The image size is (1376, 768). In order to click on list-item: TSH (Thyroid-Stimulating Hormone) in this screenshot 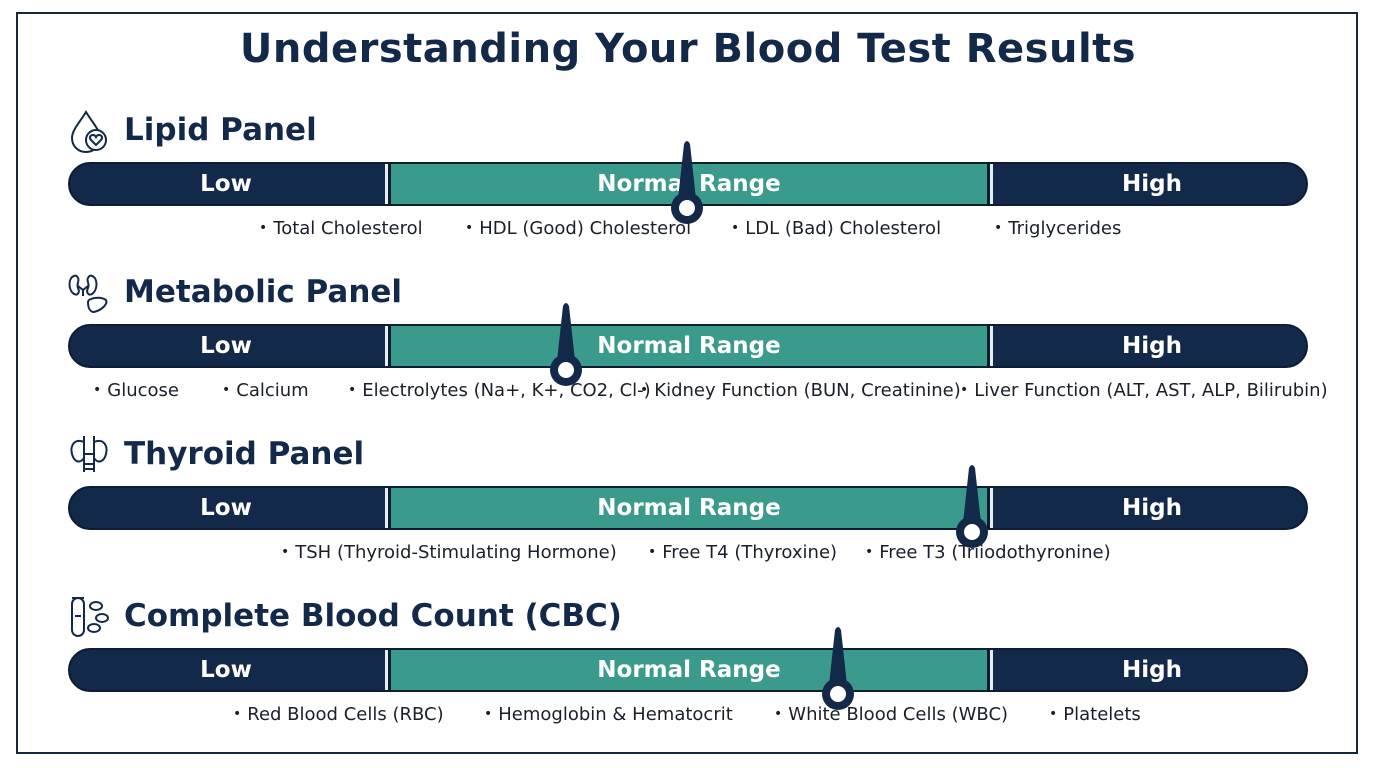, I will do `click(448, 552)`.